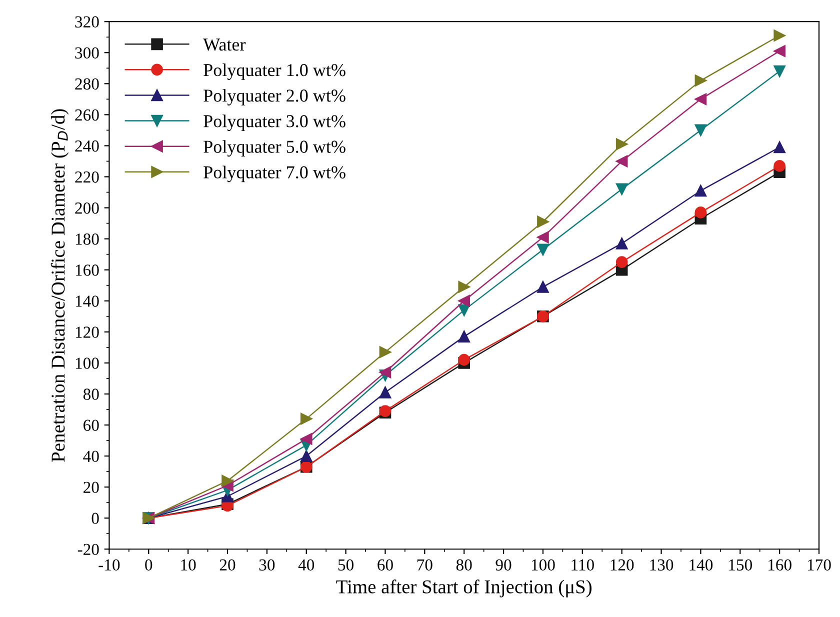 This screenshot has width=840, height=617. What do you see at coordinates (87, 53) in the screenshot?
I see `y-tick-label: 300` at bounding box center [87, 53].